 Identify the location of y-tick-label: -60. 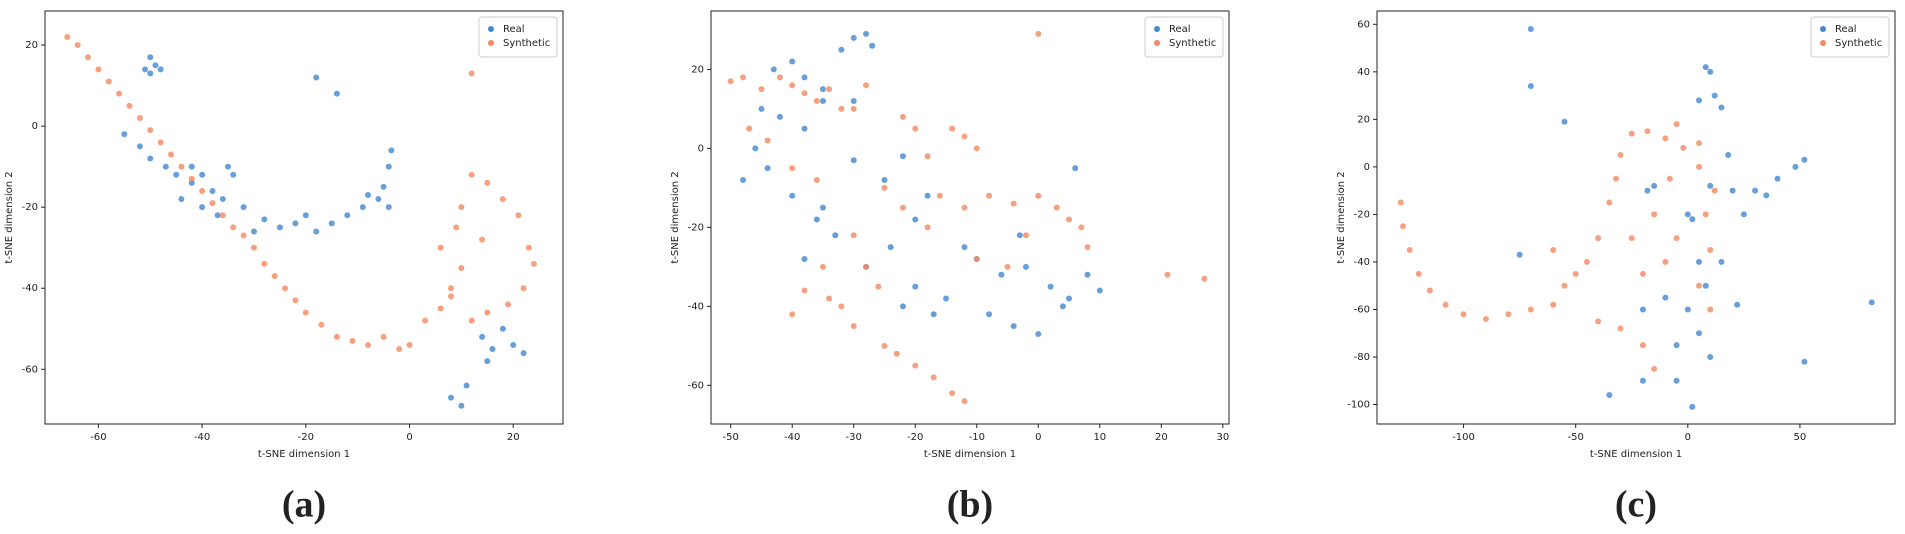
(696, 385).